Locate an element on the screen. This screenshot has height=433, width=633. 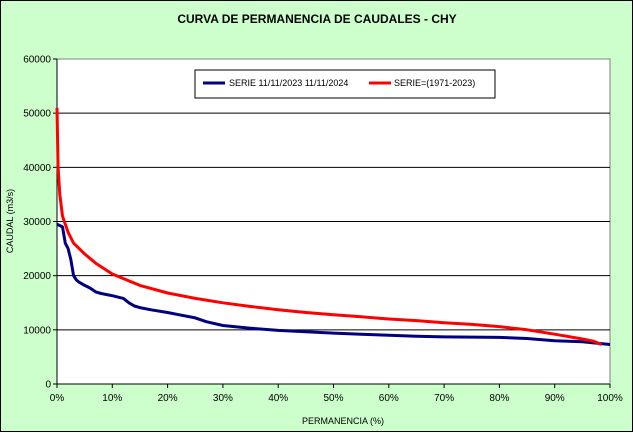
chart-title: CURVA DE PERMANENCIA DE CAUDALES - CHY is located at coordinates (316, 19).